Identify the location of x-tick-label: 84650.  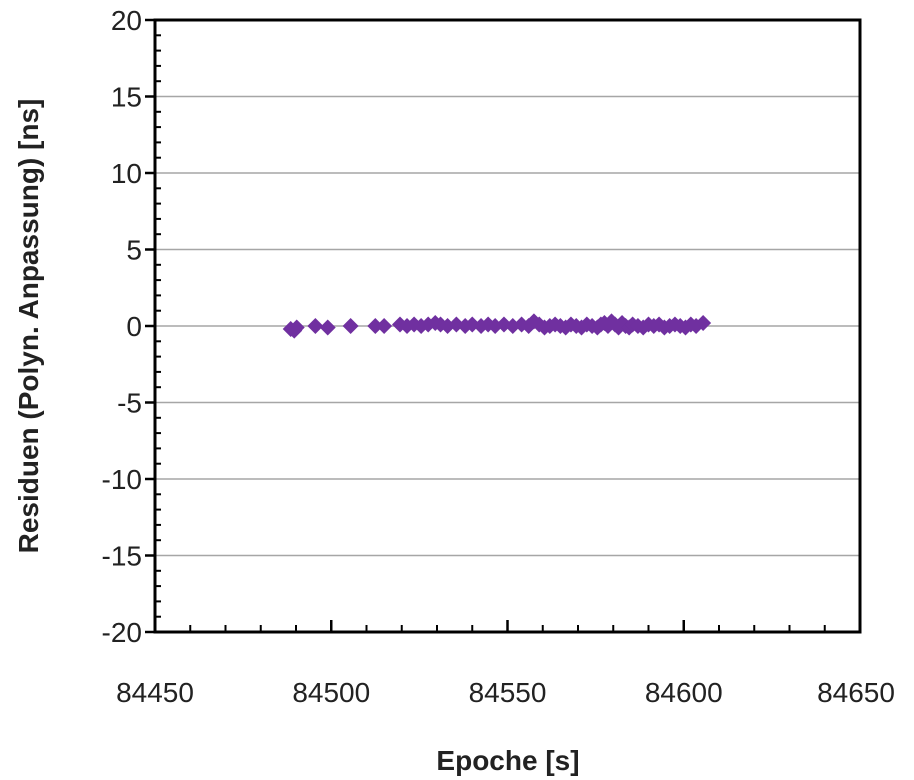
(856, 692).